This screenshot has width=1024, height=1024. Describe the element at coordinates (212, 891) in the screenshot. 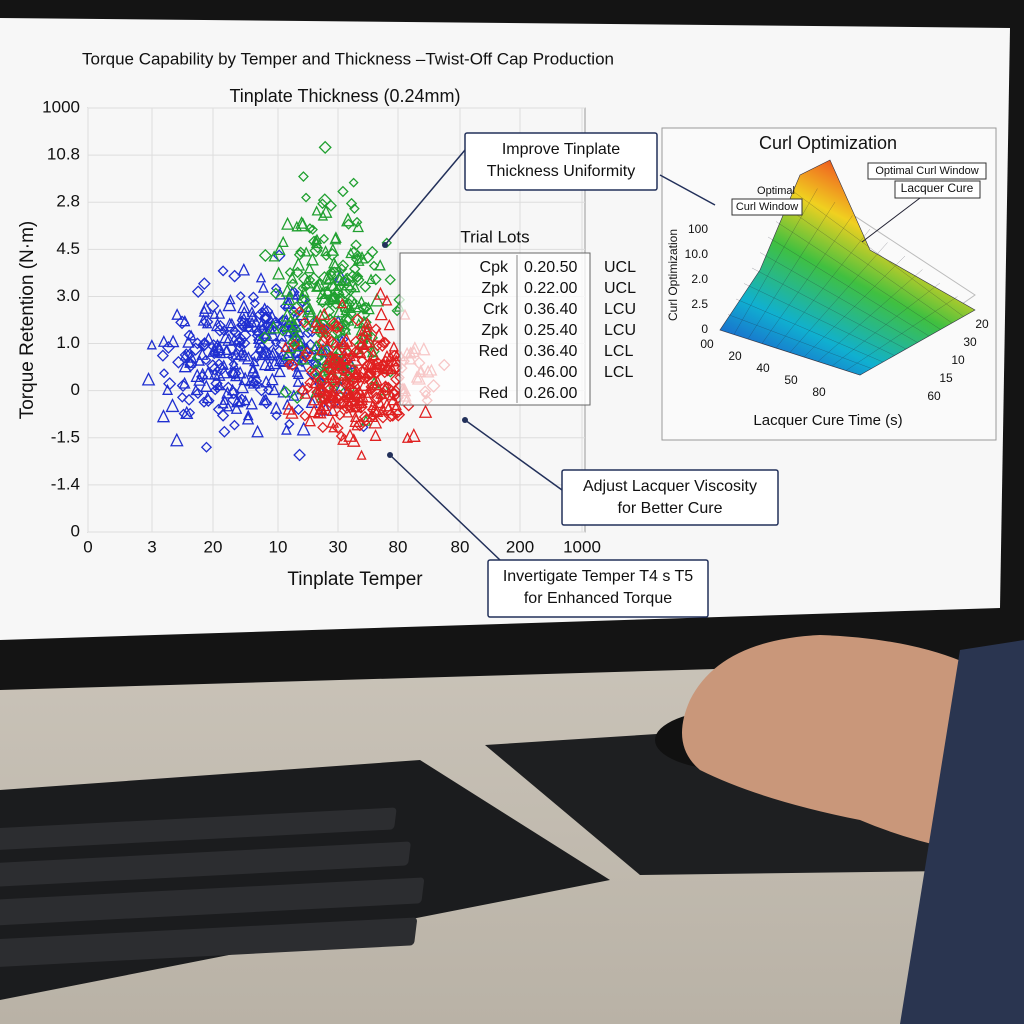

I see `keys` at that location.